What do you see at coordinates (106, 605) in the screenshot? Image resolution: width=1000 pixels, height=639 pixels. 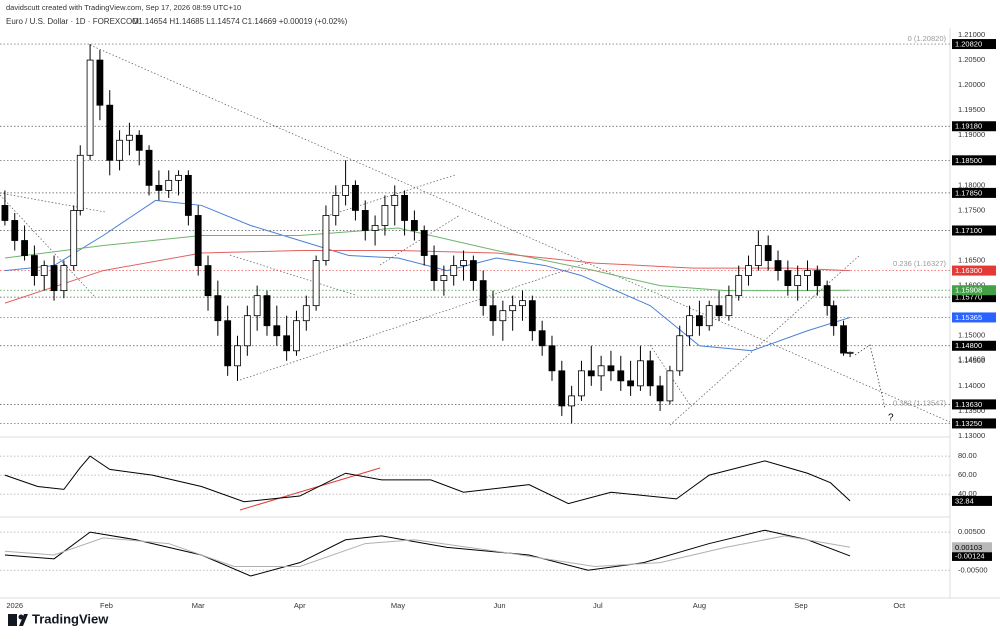 I see `x-tick-label: Feb` at bounding box center [106, 605].